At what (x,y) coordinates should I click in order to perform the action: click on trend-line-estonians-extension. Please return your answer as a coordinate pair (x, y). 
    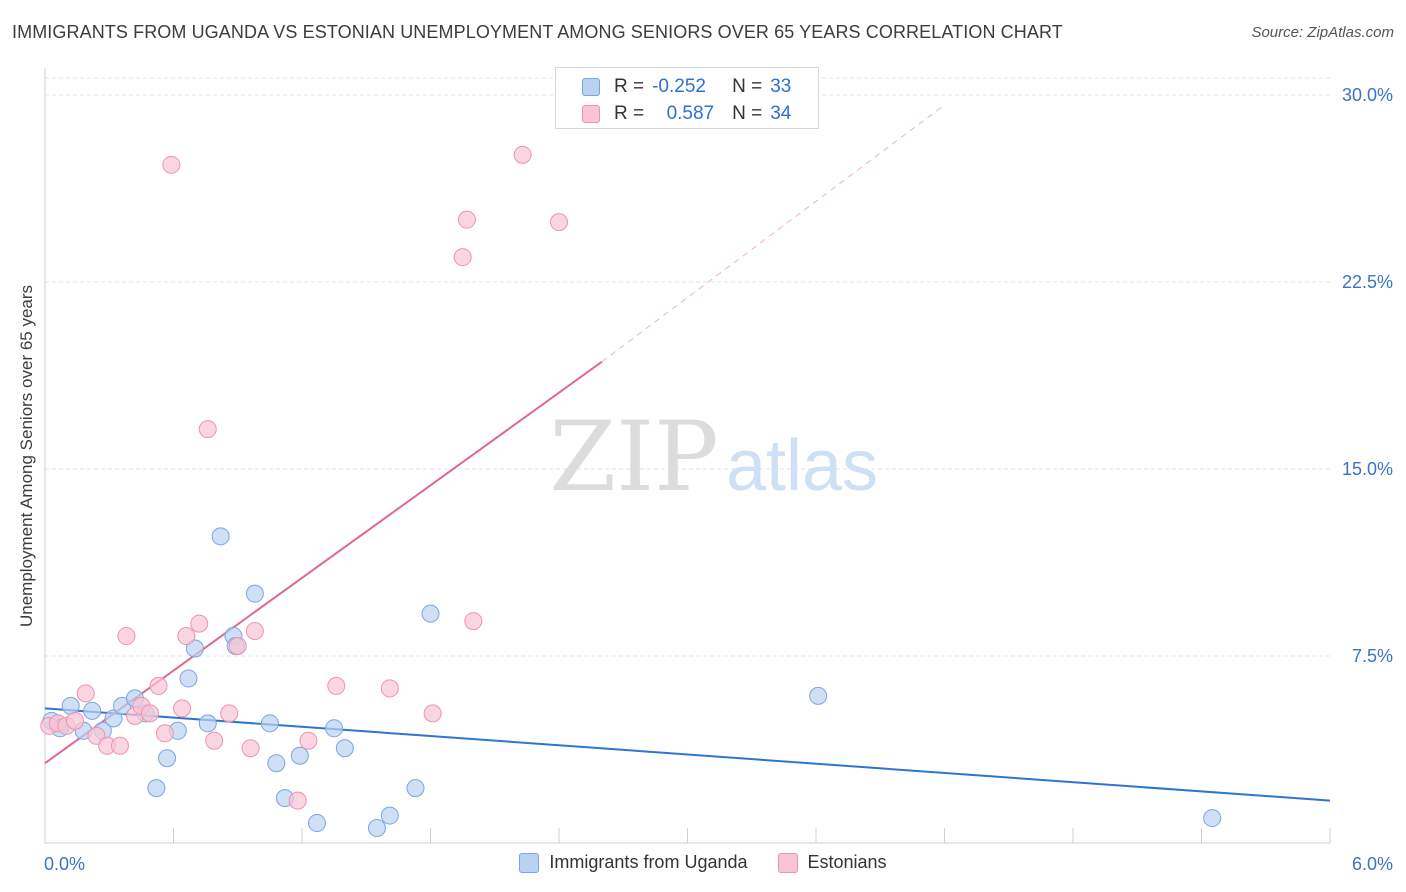
    Looking at the image, I should click on (773, 233).